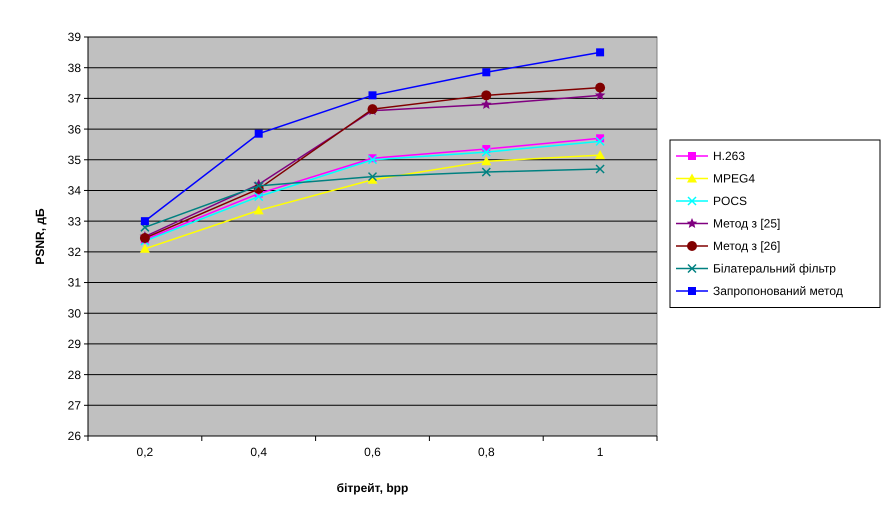  I want to click on y-tick-label: 35, so click(75, 159).